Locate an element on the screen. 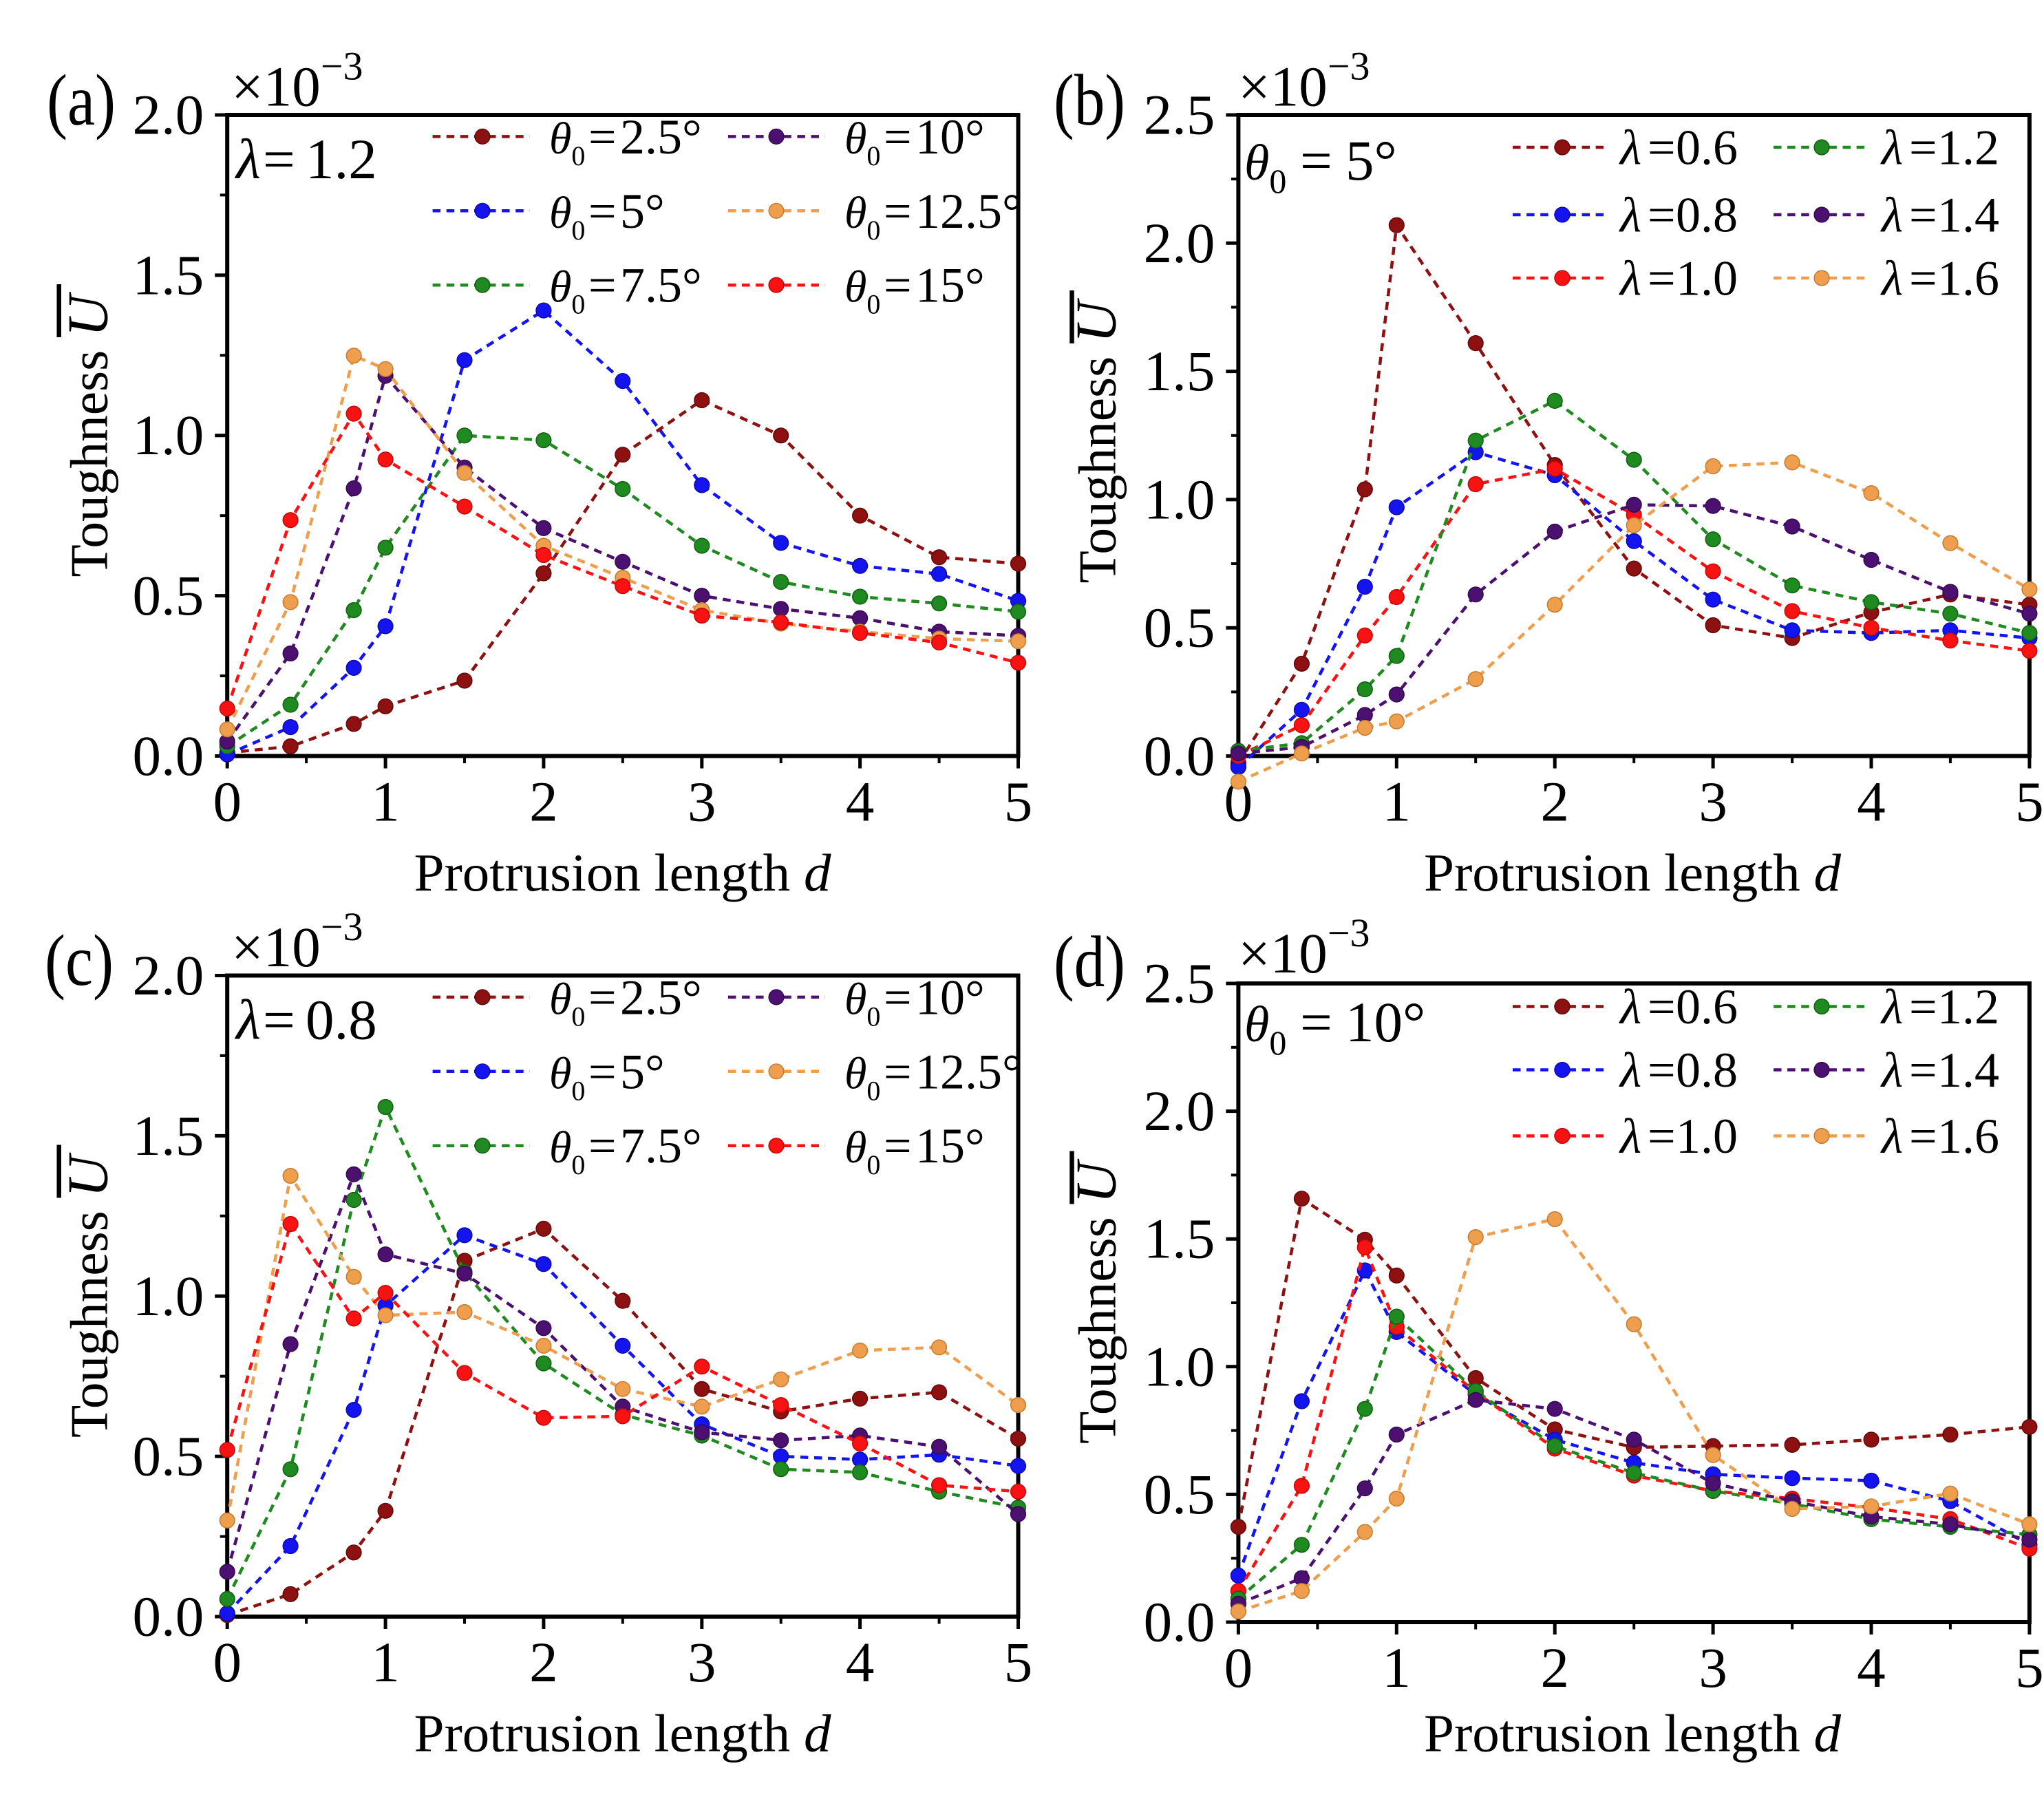  svg-text: (d) is located at coordinates (1089, 962).